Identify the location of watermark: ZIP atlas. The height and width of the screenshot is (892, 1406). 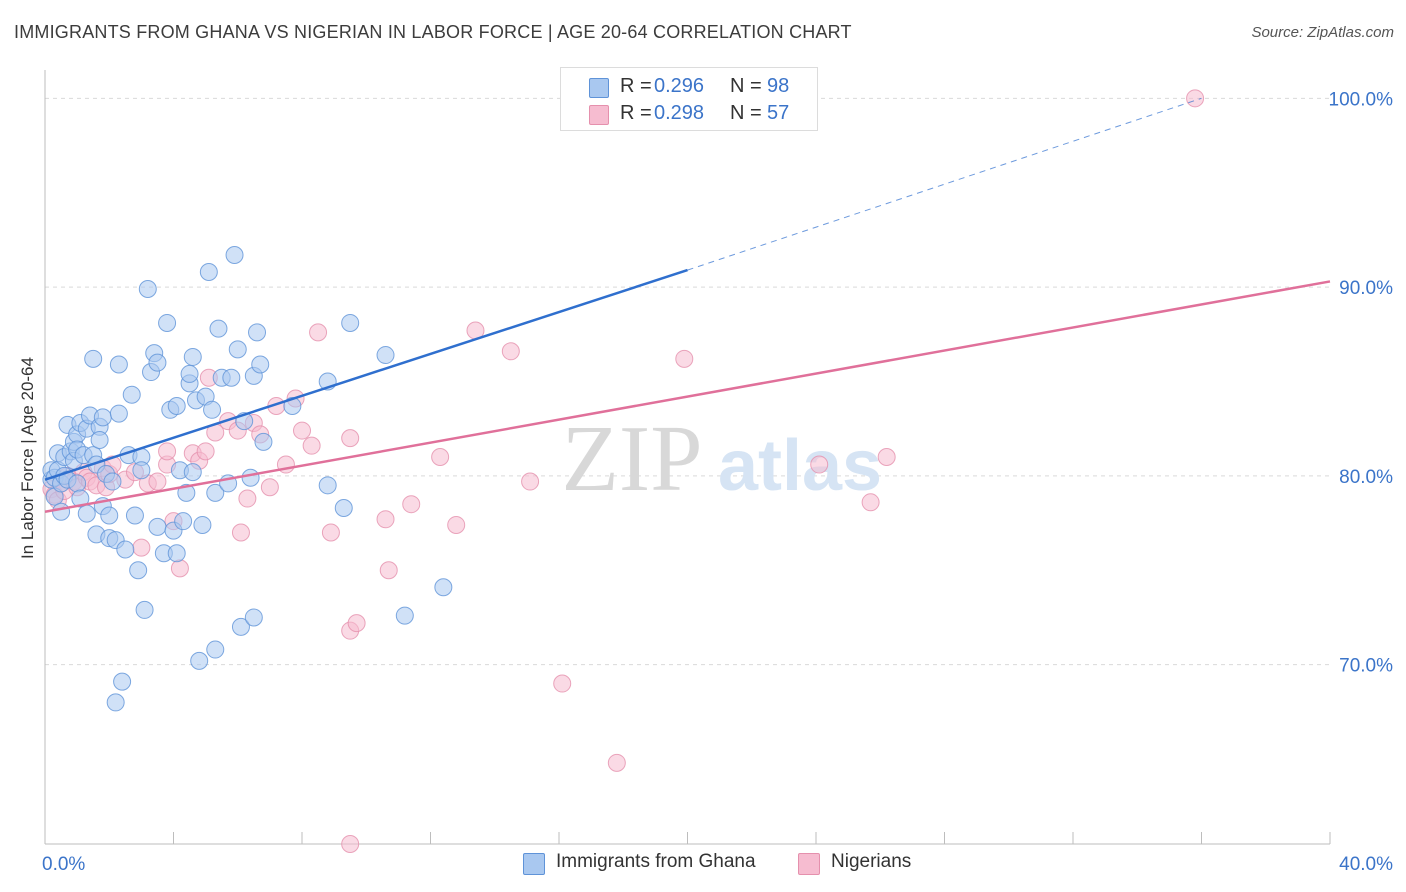
(722, 459).